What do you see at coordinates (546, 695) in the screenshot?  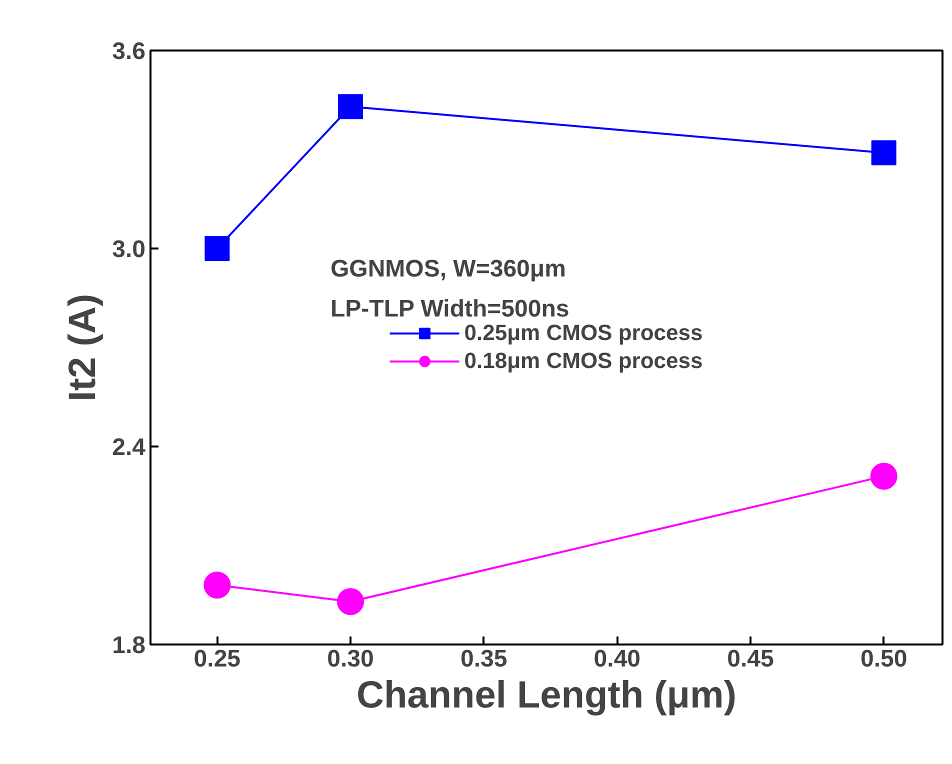 I see `x-axis-title: Channel Length (μm)` at bounding box center [546, 695].